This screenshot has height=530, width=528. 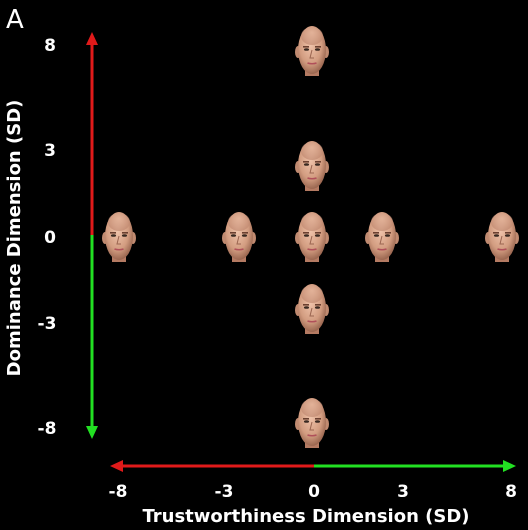 I want to click on x-axis, so click(x=313, y=466).